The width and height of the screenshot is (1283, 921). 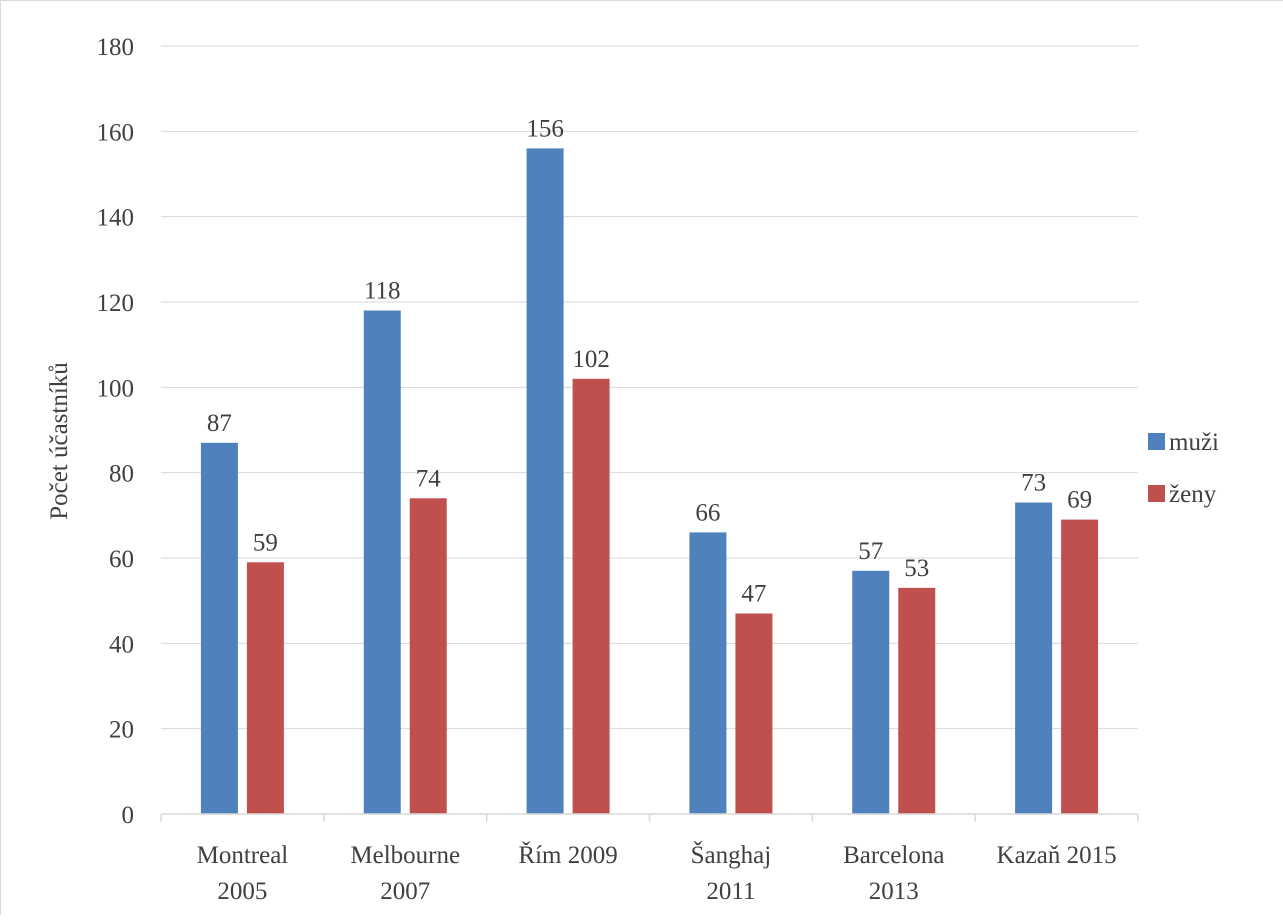 What do you see at coordinates (894, 891) in the screenshot?
I see `x-tick-label: 2013` at bounding box center [894, 891].